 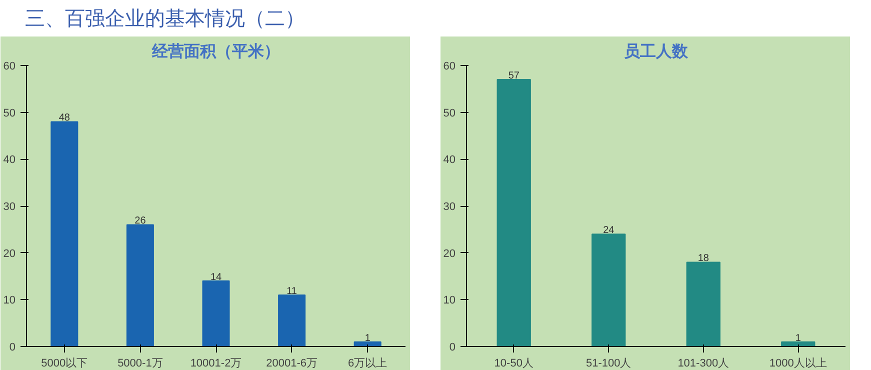 I want to click on data-label: 18, so click(x=704, y=258).